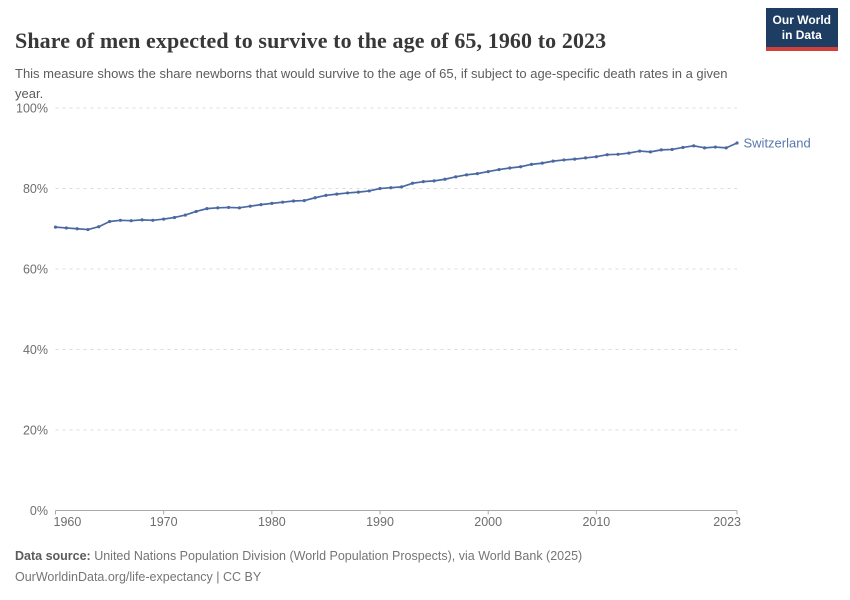 The image size is (850, 600). Describe the element at coordinates (35, 431) in the screenshot. I see `y-tick-label: 20%` at that location.